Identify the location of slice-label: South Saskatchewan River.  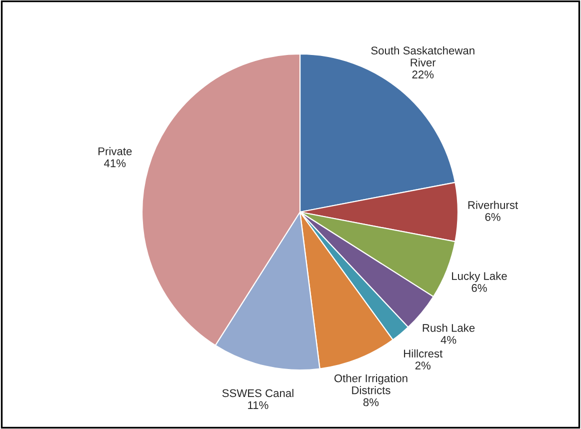
(422, 56).